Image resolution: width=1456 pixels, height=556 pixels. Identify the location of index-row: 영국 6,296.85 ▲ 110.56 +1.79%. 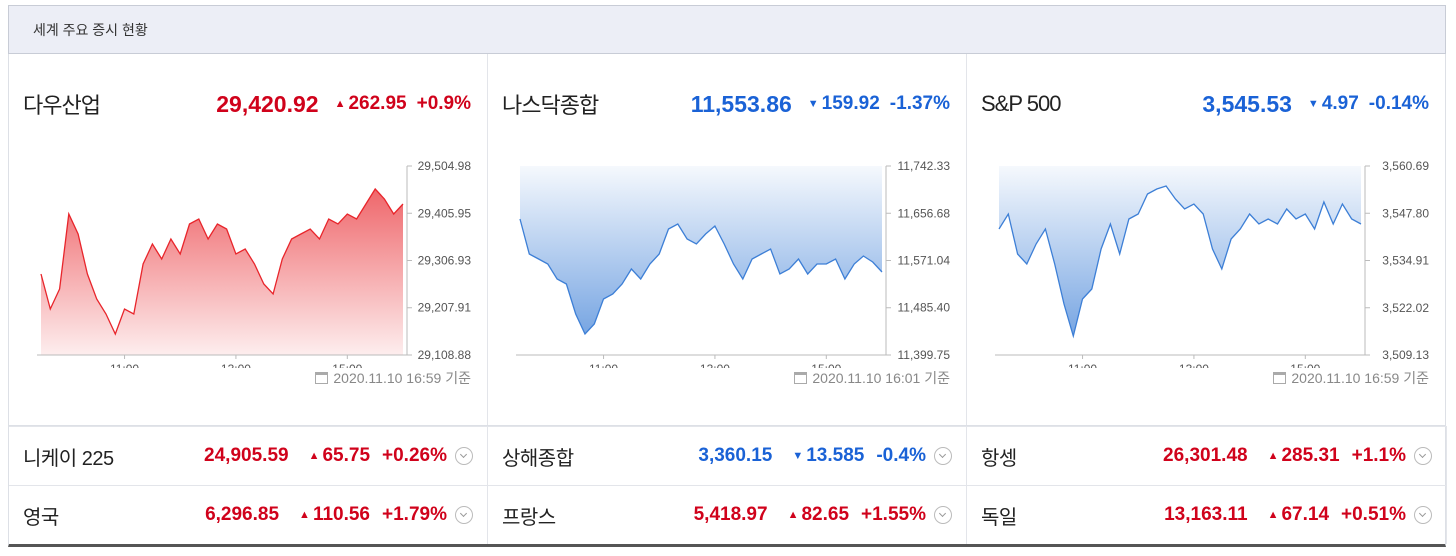
(248, 514).